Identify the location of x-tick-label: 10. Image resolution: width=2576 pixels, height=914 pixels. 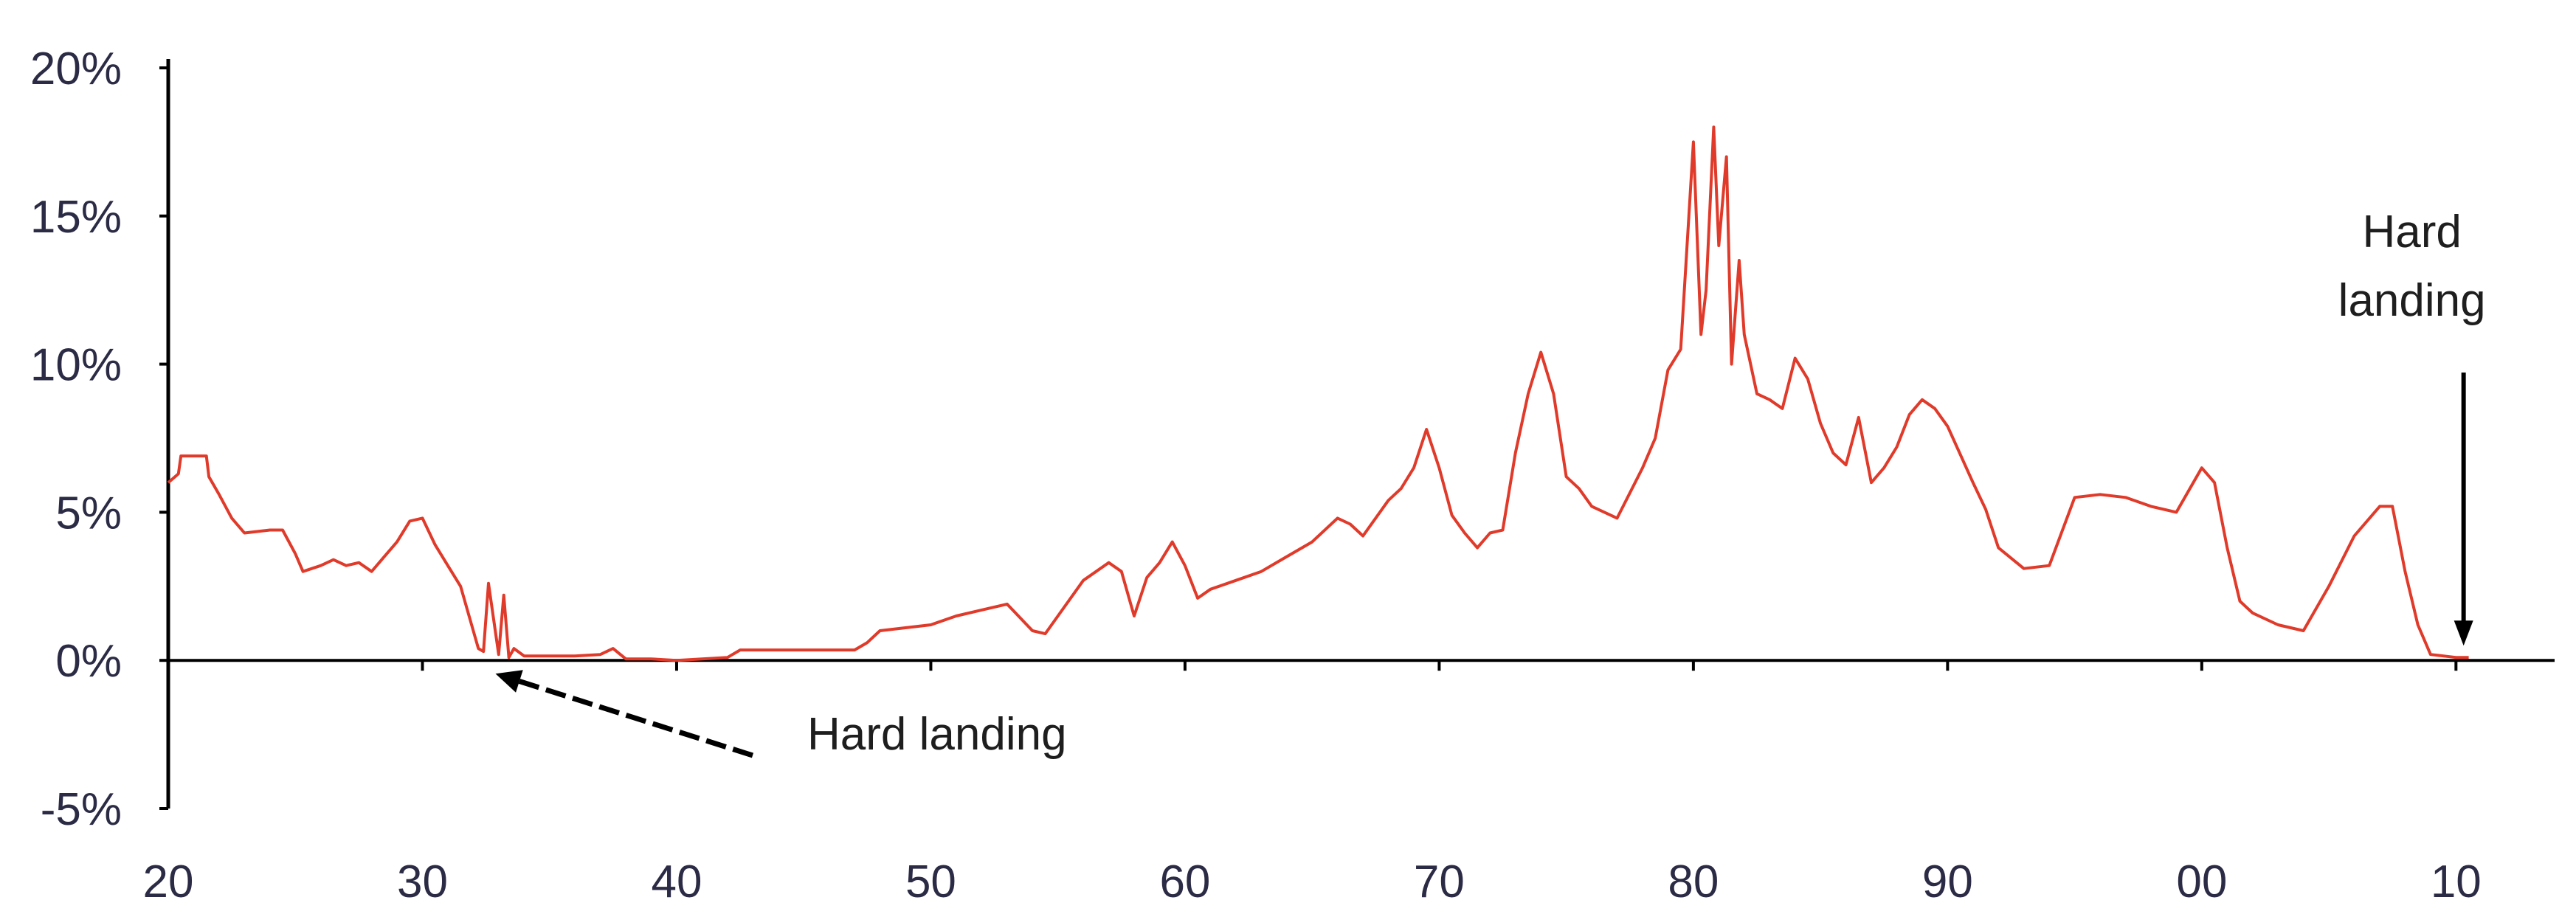
(2457, 882).